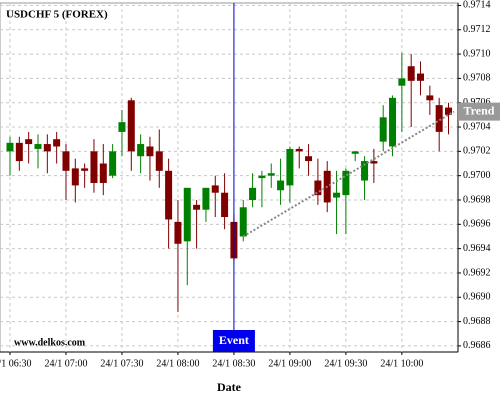 Image resolution: width=500 pixels, height=400 pixels. I want to click on trend-box, so click(479, 111).